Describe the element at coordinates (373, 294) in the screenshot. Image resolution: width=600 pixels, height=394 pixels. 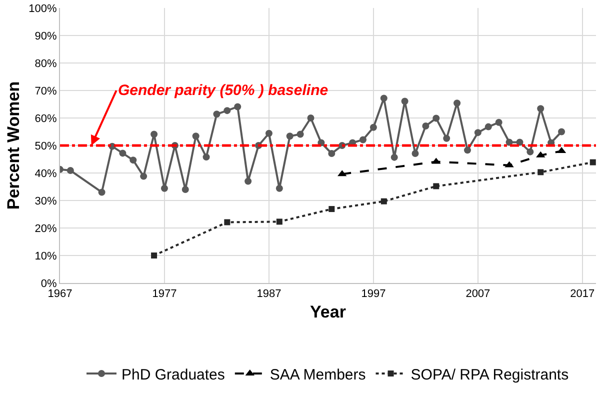
I see `x-tick-label: 1997` at that location.